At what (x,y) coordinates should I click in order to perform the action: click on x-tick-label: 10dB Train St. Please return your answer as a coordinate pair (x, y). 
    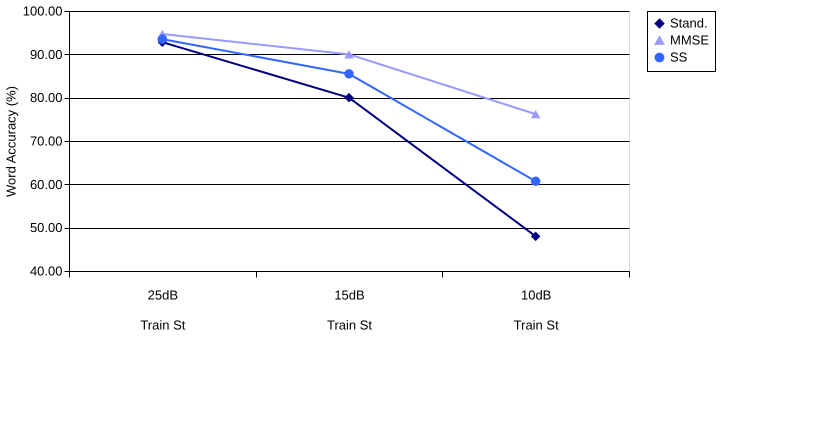
    Looking at the image, I should click on (537, 310).